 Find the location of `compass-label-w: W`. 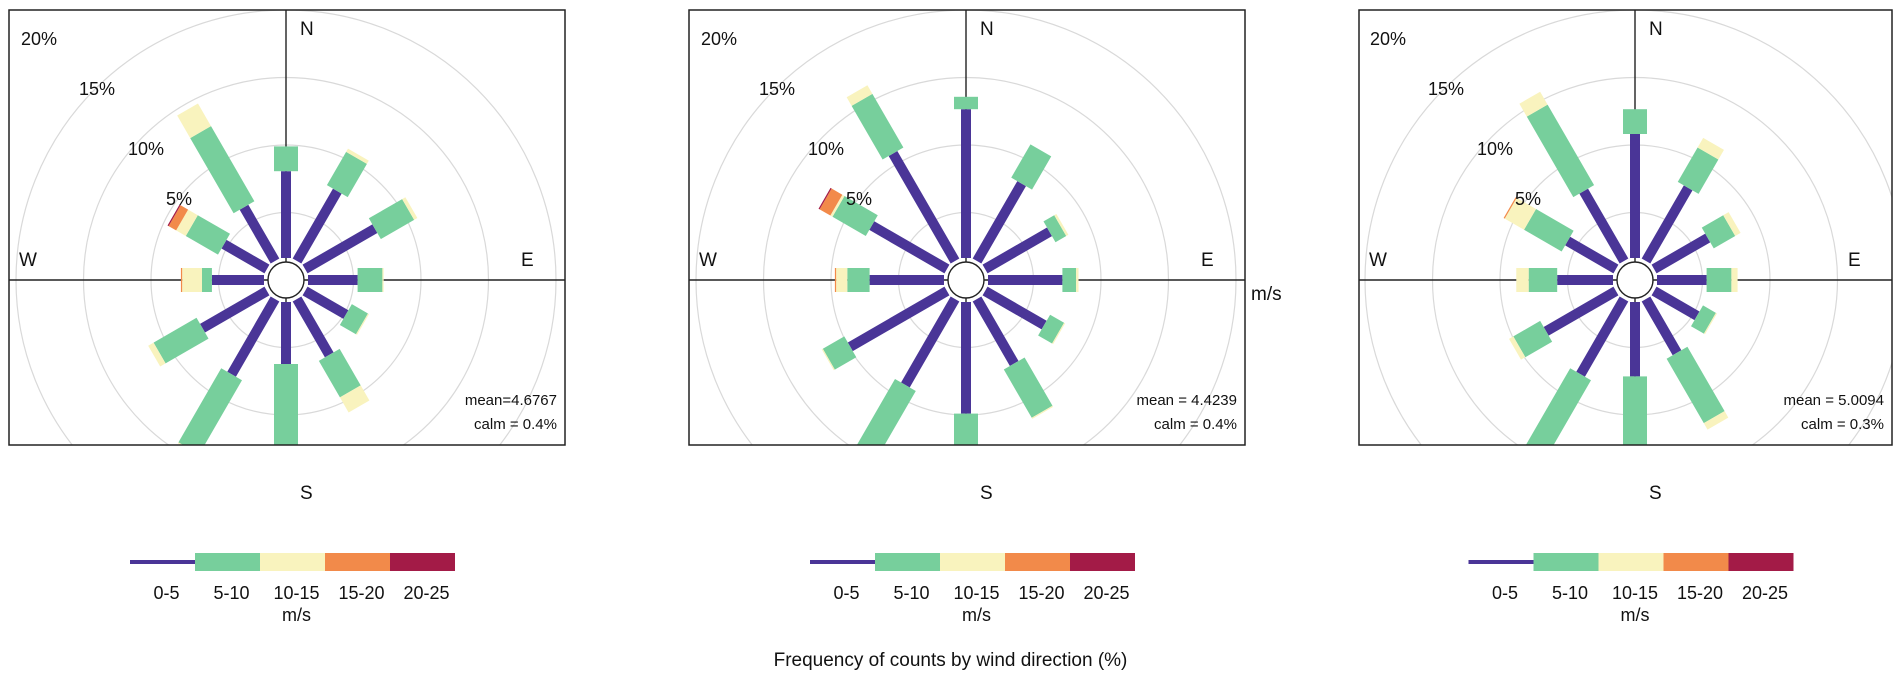

compass-label-w: W is located at coordinates (1378, 260).